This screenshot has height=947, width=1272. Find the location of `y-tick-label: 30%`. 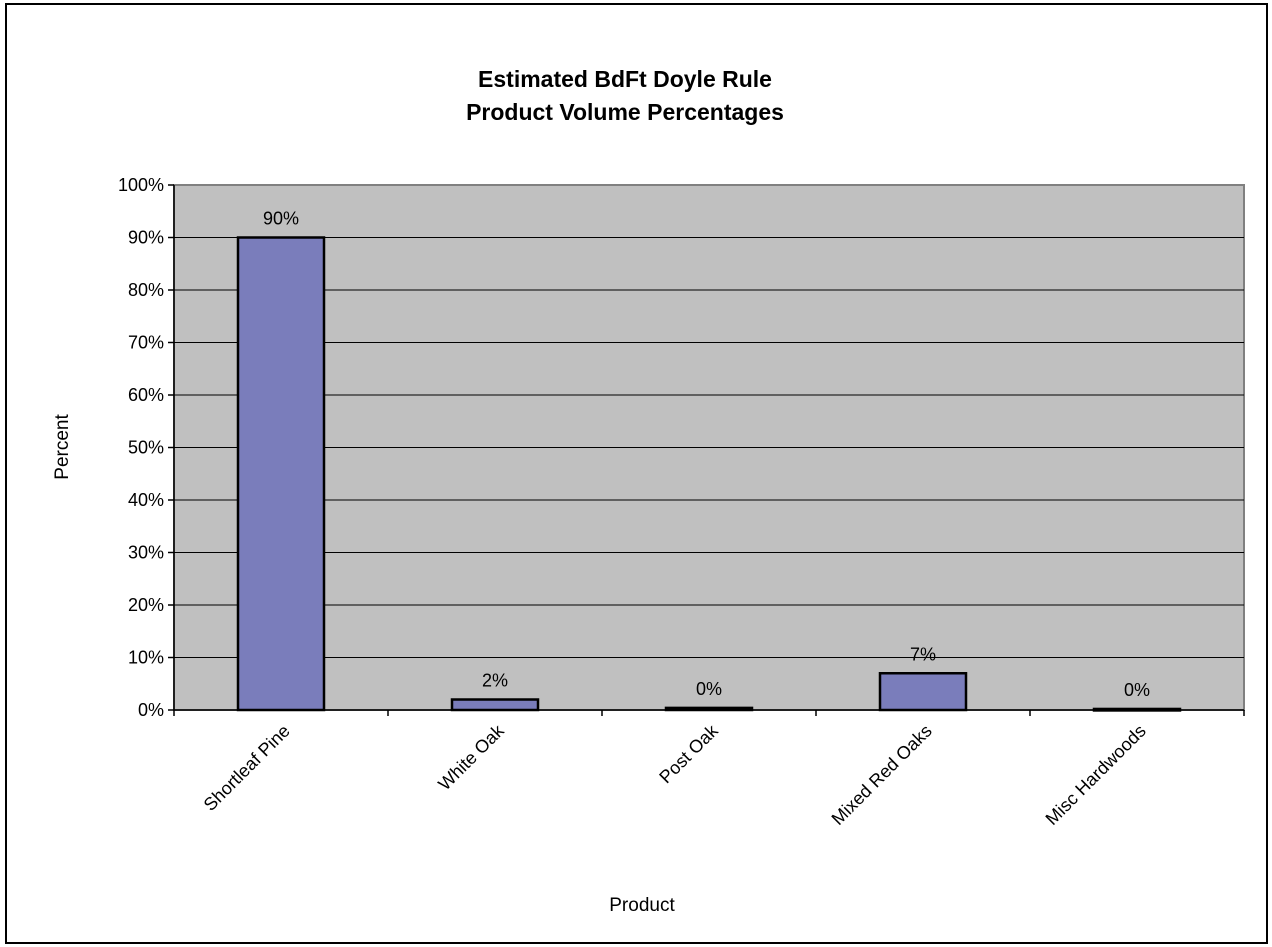

y-tick-label: 30% is located at coordinates (146, 553).